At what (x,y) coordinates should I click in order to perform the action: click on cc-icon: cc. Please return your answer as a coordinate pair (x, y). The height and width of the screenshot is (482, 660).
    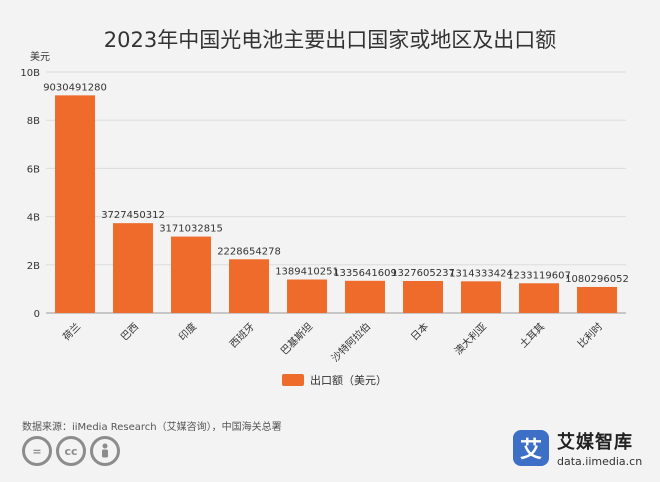
    Looking at the image, I should click on (71, 451).